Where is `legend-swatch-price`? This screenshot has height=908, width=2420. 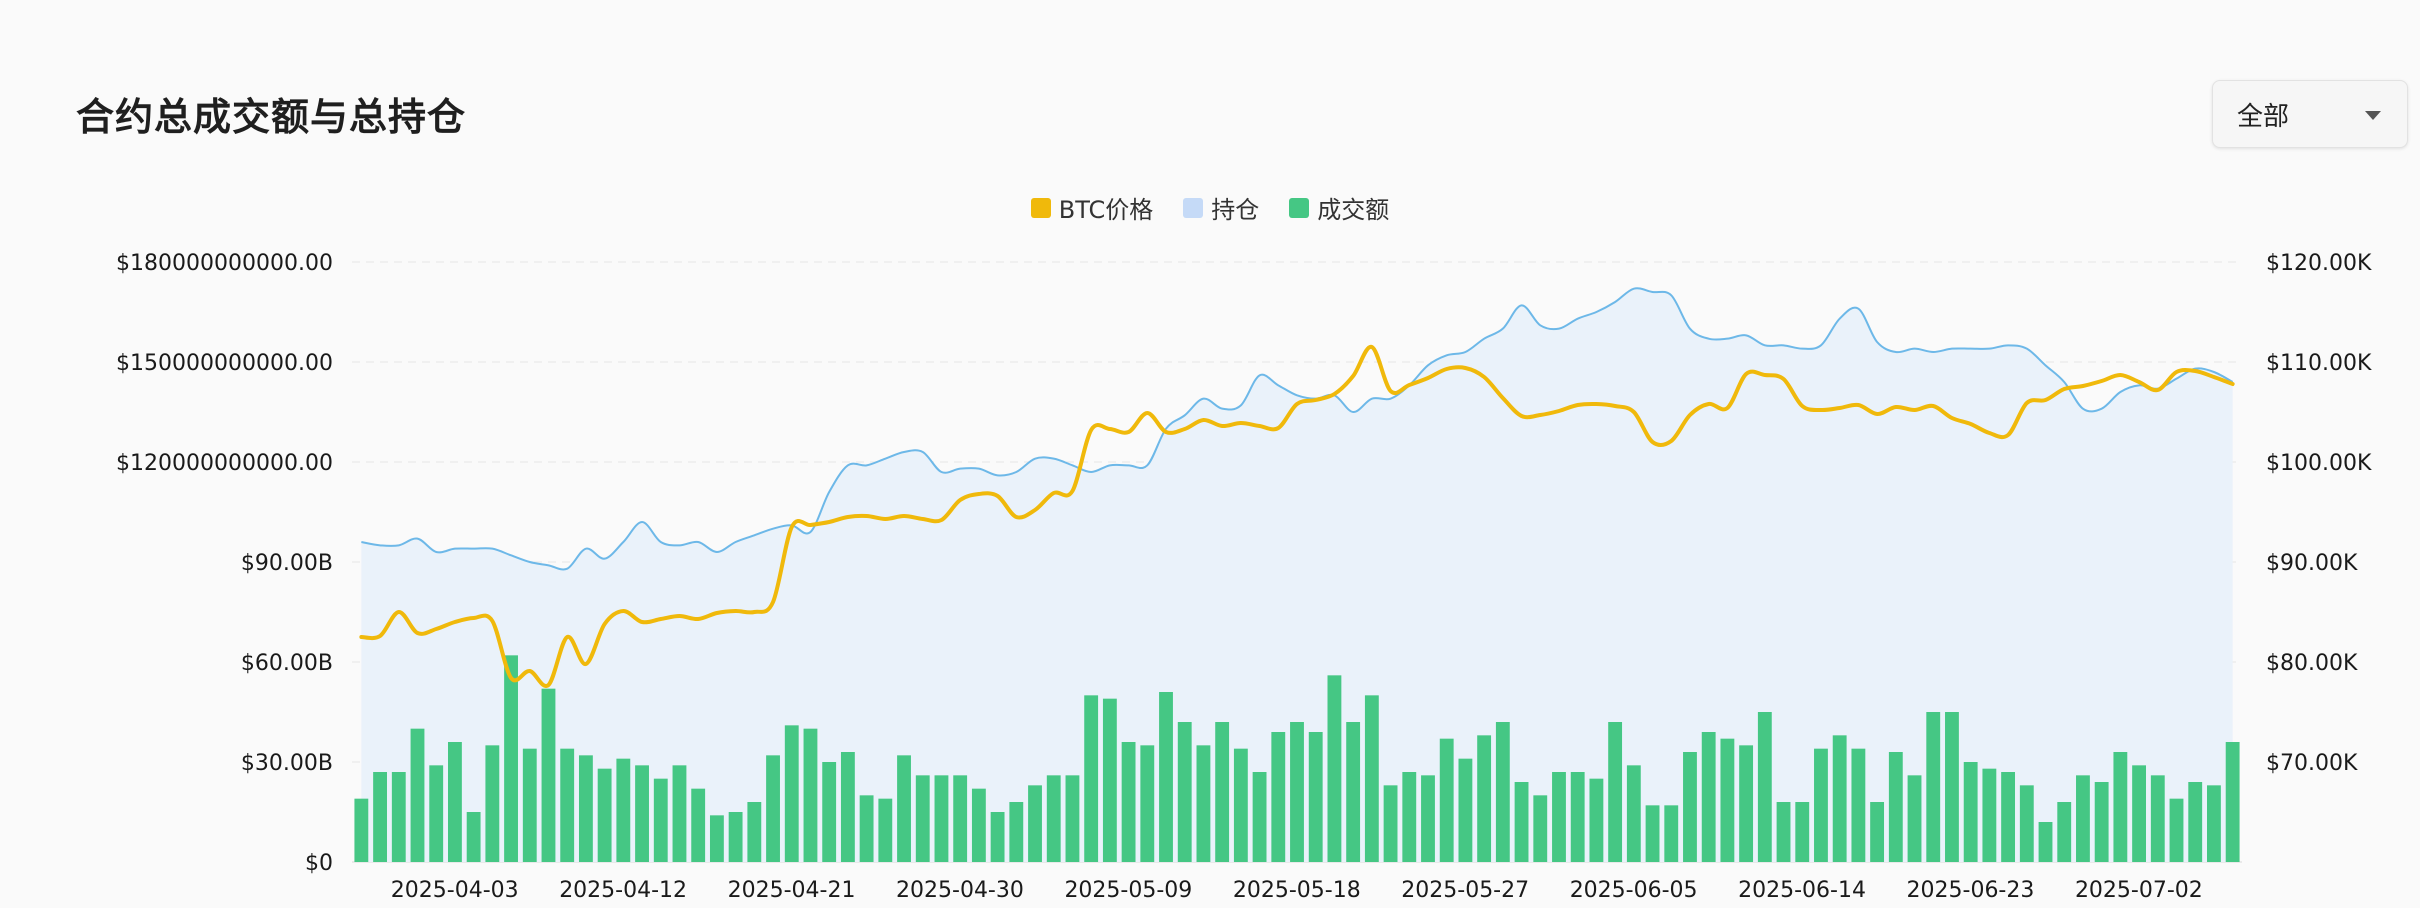 legend-swatch-price is located at coordinates (1040, 207).